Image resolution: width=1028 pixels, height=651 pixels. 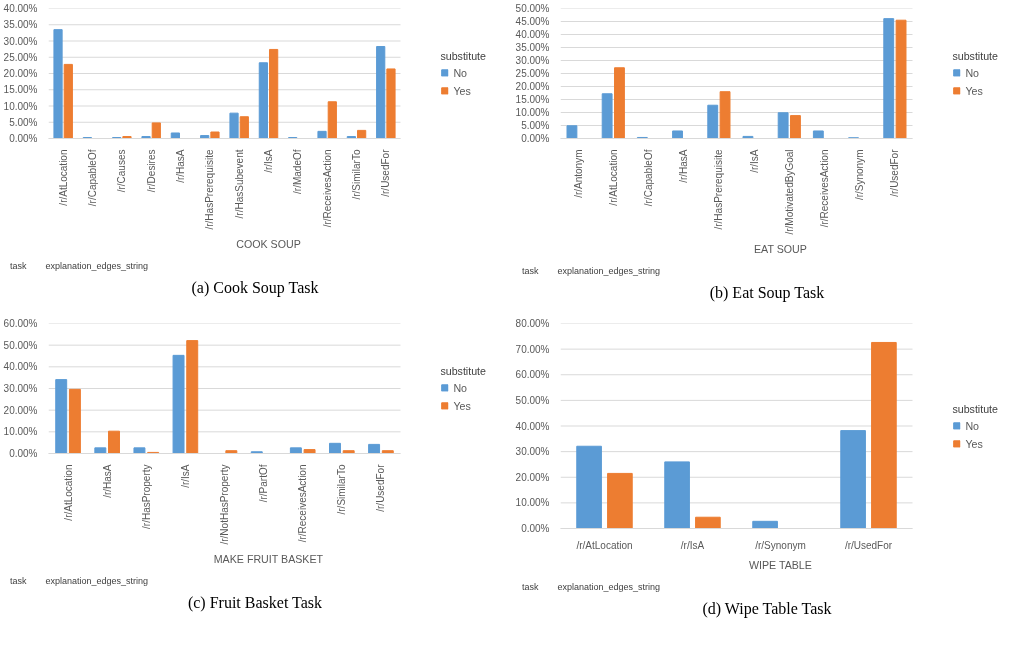 What do you see at coordinates (255, 288) in the screenshot?
I see `text: (a) Cook Soup Task` at bounding box center [255, 288].